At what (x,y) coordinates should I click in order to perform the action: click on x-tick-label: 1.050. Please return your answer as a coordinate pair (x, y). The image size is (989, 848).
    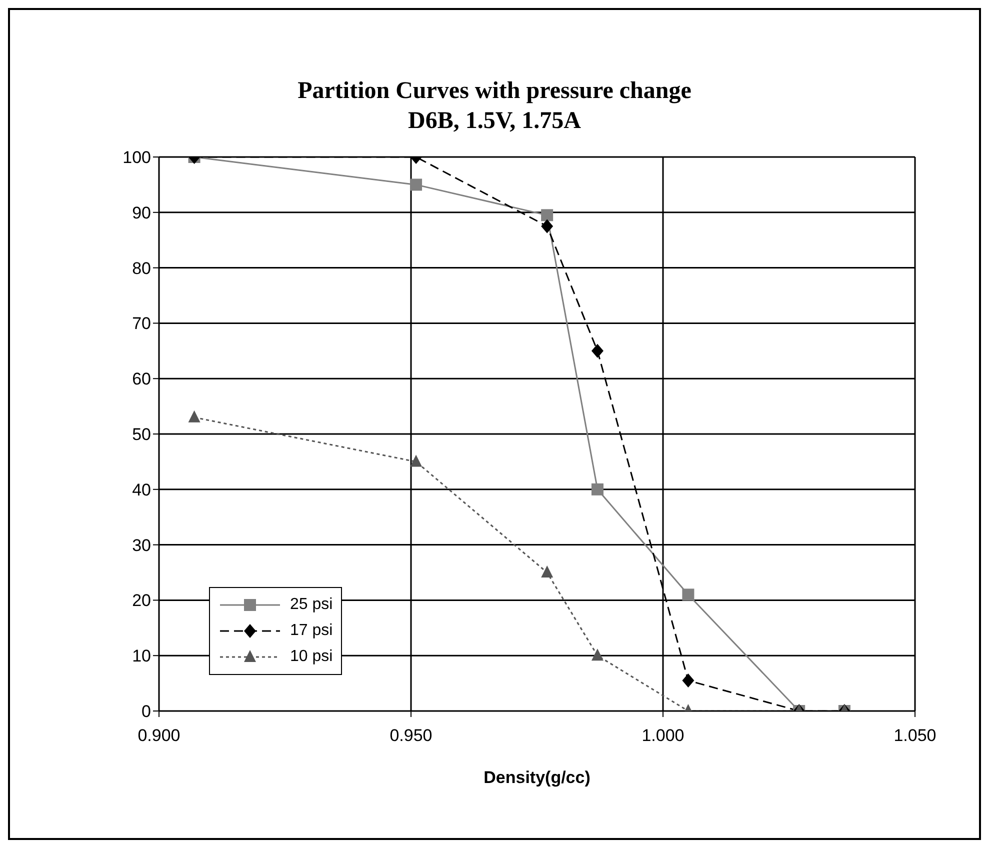
    Looking at the image, I should click on (915, 736).